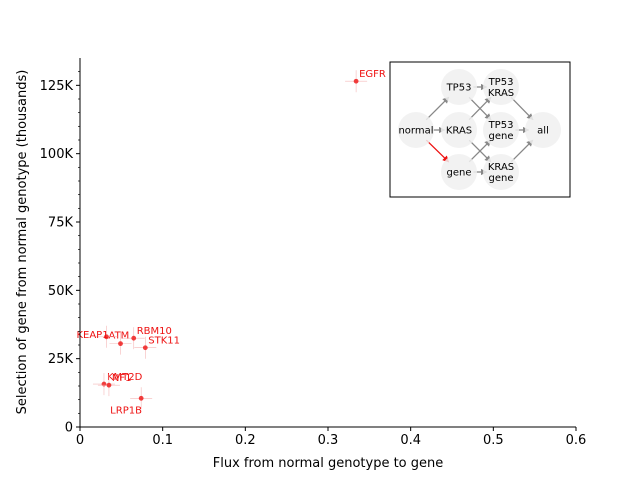  What do you see at coordinates (372, 74) in the screenshot?
I see `point-label: EGFR` at bounding box center [372, 74].